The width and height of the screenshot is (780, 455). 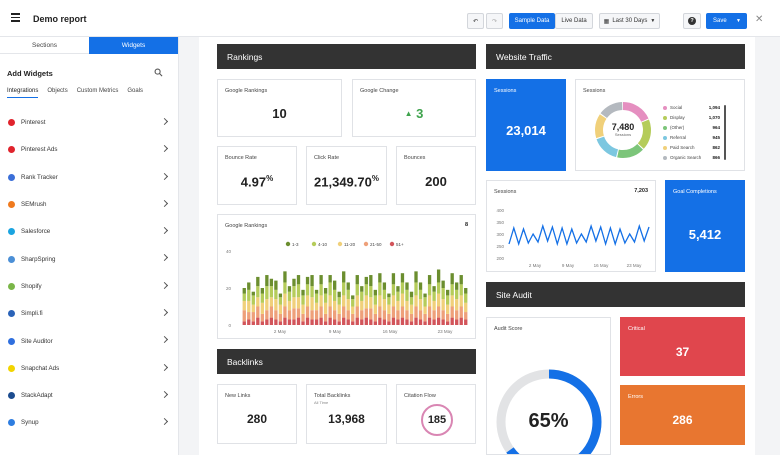 What do you see at coordinates (257, 414) in the screenshot?
I see `new-links-card: New Links 280` at bounding box center [257, 414].